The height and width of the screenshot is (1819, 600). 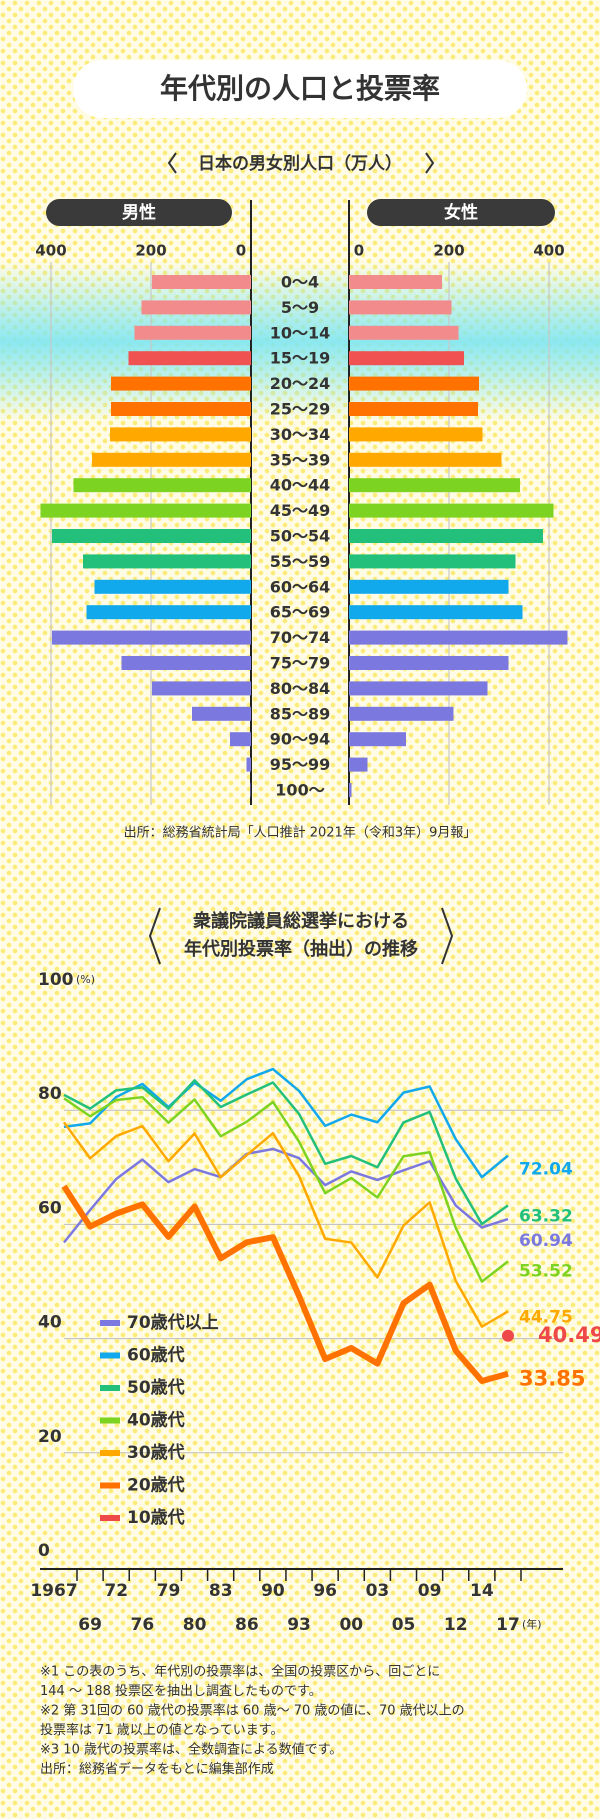 I want to click on note: 144 ～ 188 投票区を抽出し調査したものです。, so click(x=181, y=1691).